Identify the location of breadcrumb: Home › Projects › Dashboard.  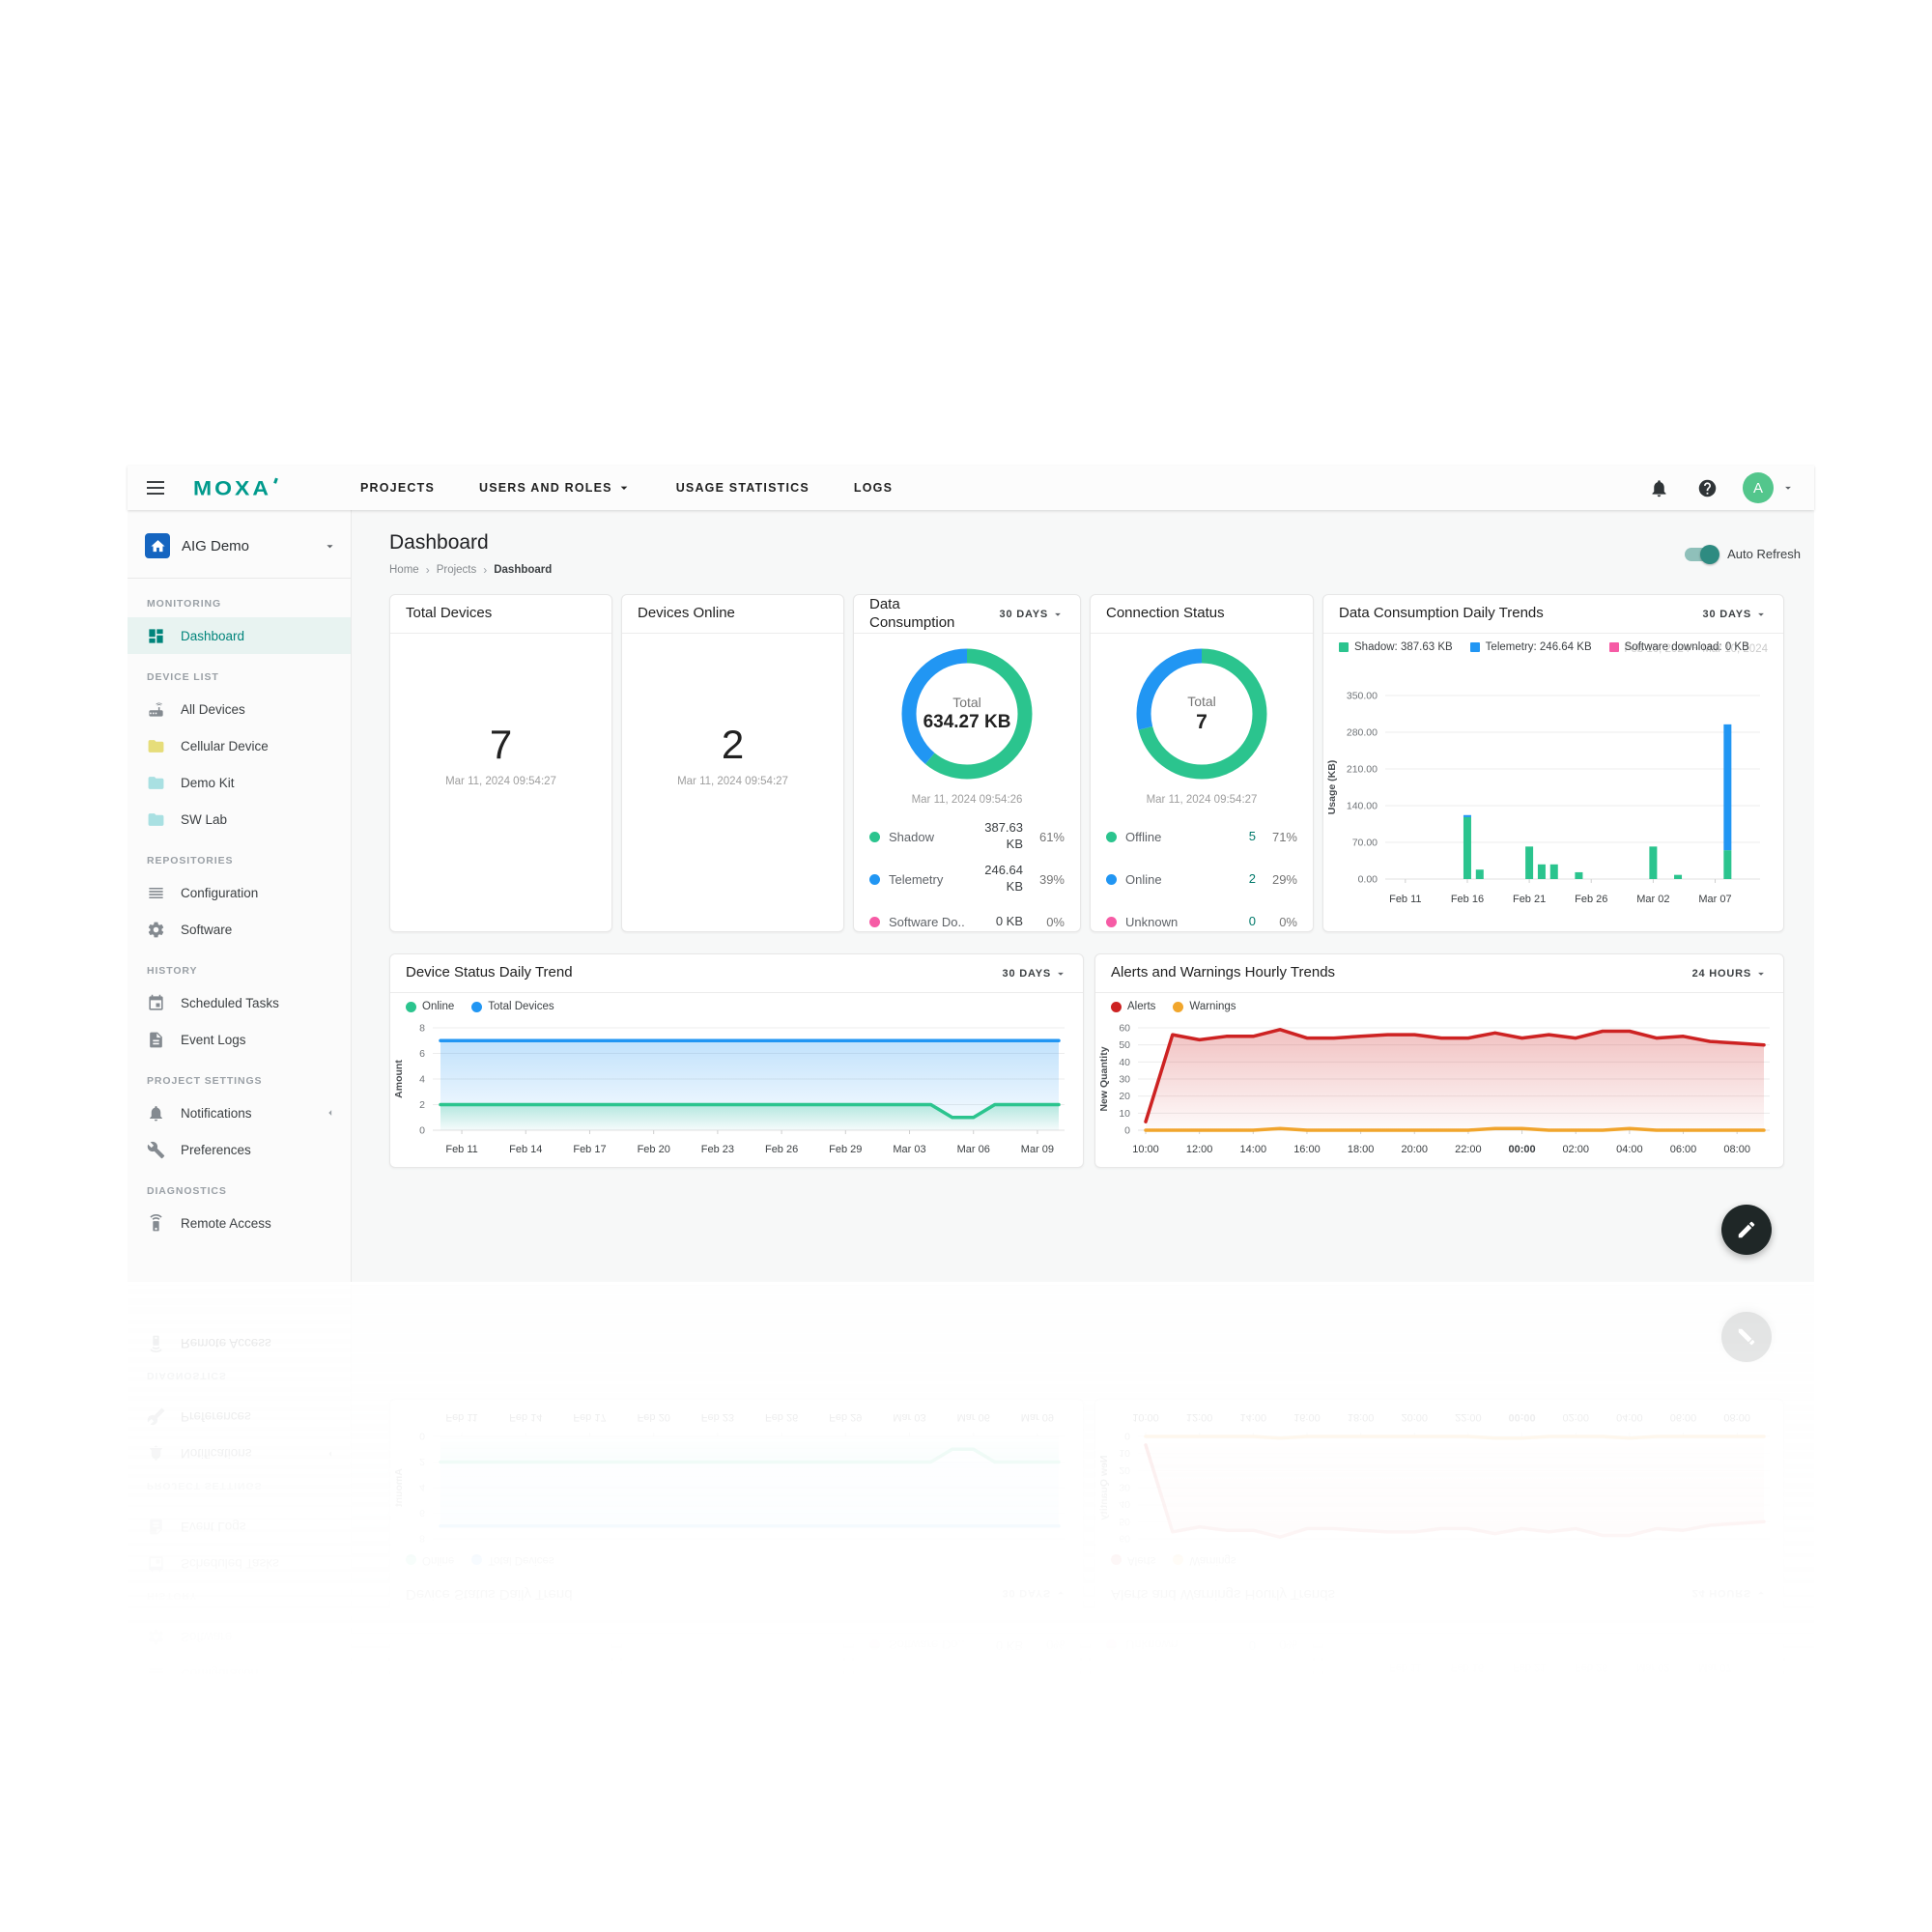
(470, 570).